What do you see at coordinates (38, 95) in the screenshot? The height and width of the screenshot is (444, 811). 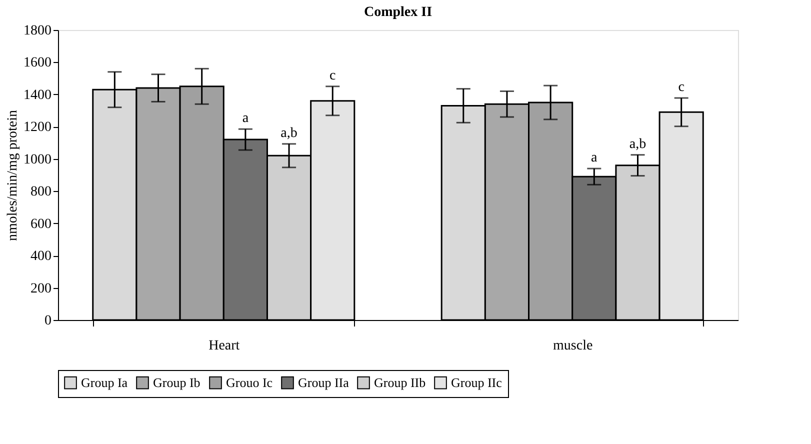 I see `y-tick-label: 1400` at bounding box center [38, 95].